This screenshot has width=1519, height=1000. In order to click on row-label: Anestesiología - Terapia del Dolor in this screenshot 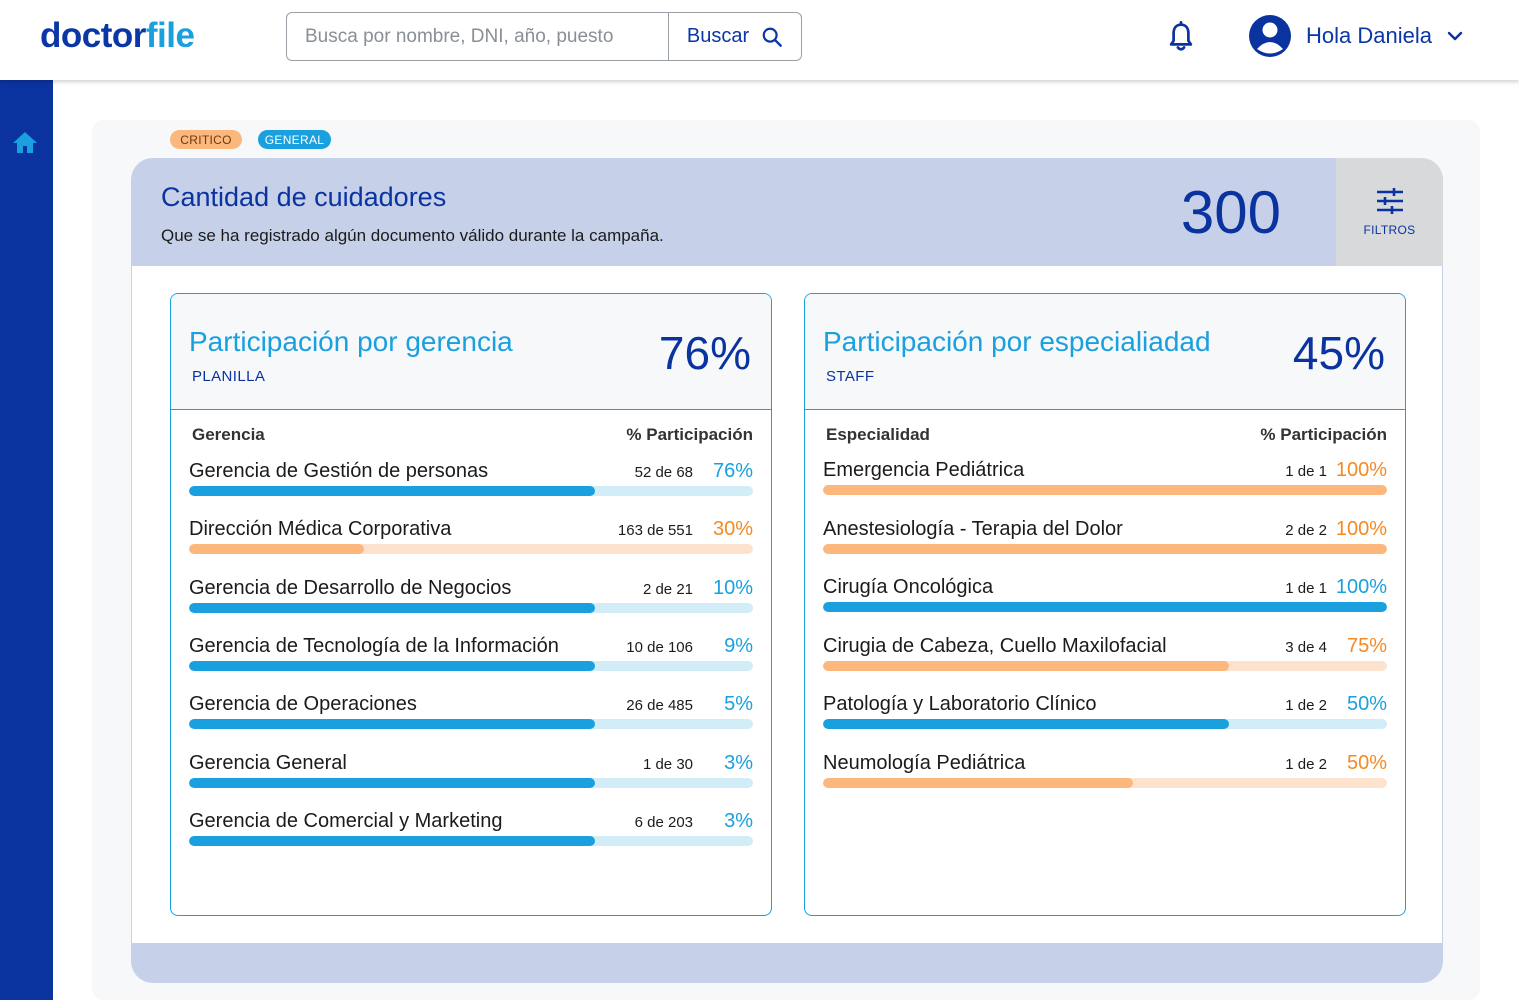, I will do `click(973, 528)`.